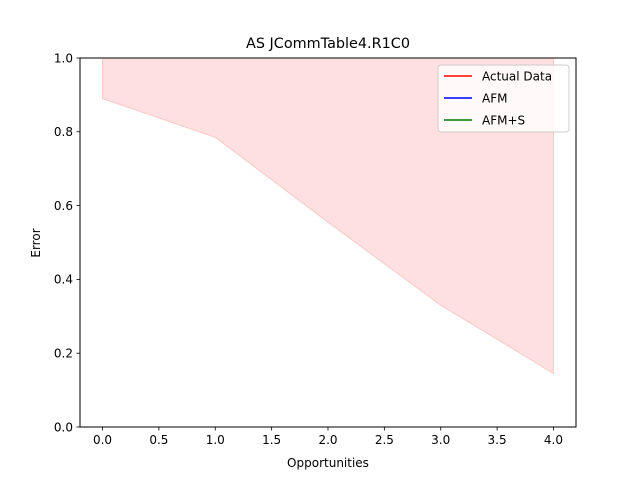 This screenshot has height=484, width=640. Describe the element at coordinates (158, 440) in the screenshot. I see `x-tick-label: 0.5` at that location.